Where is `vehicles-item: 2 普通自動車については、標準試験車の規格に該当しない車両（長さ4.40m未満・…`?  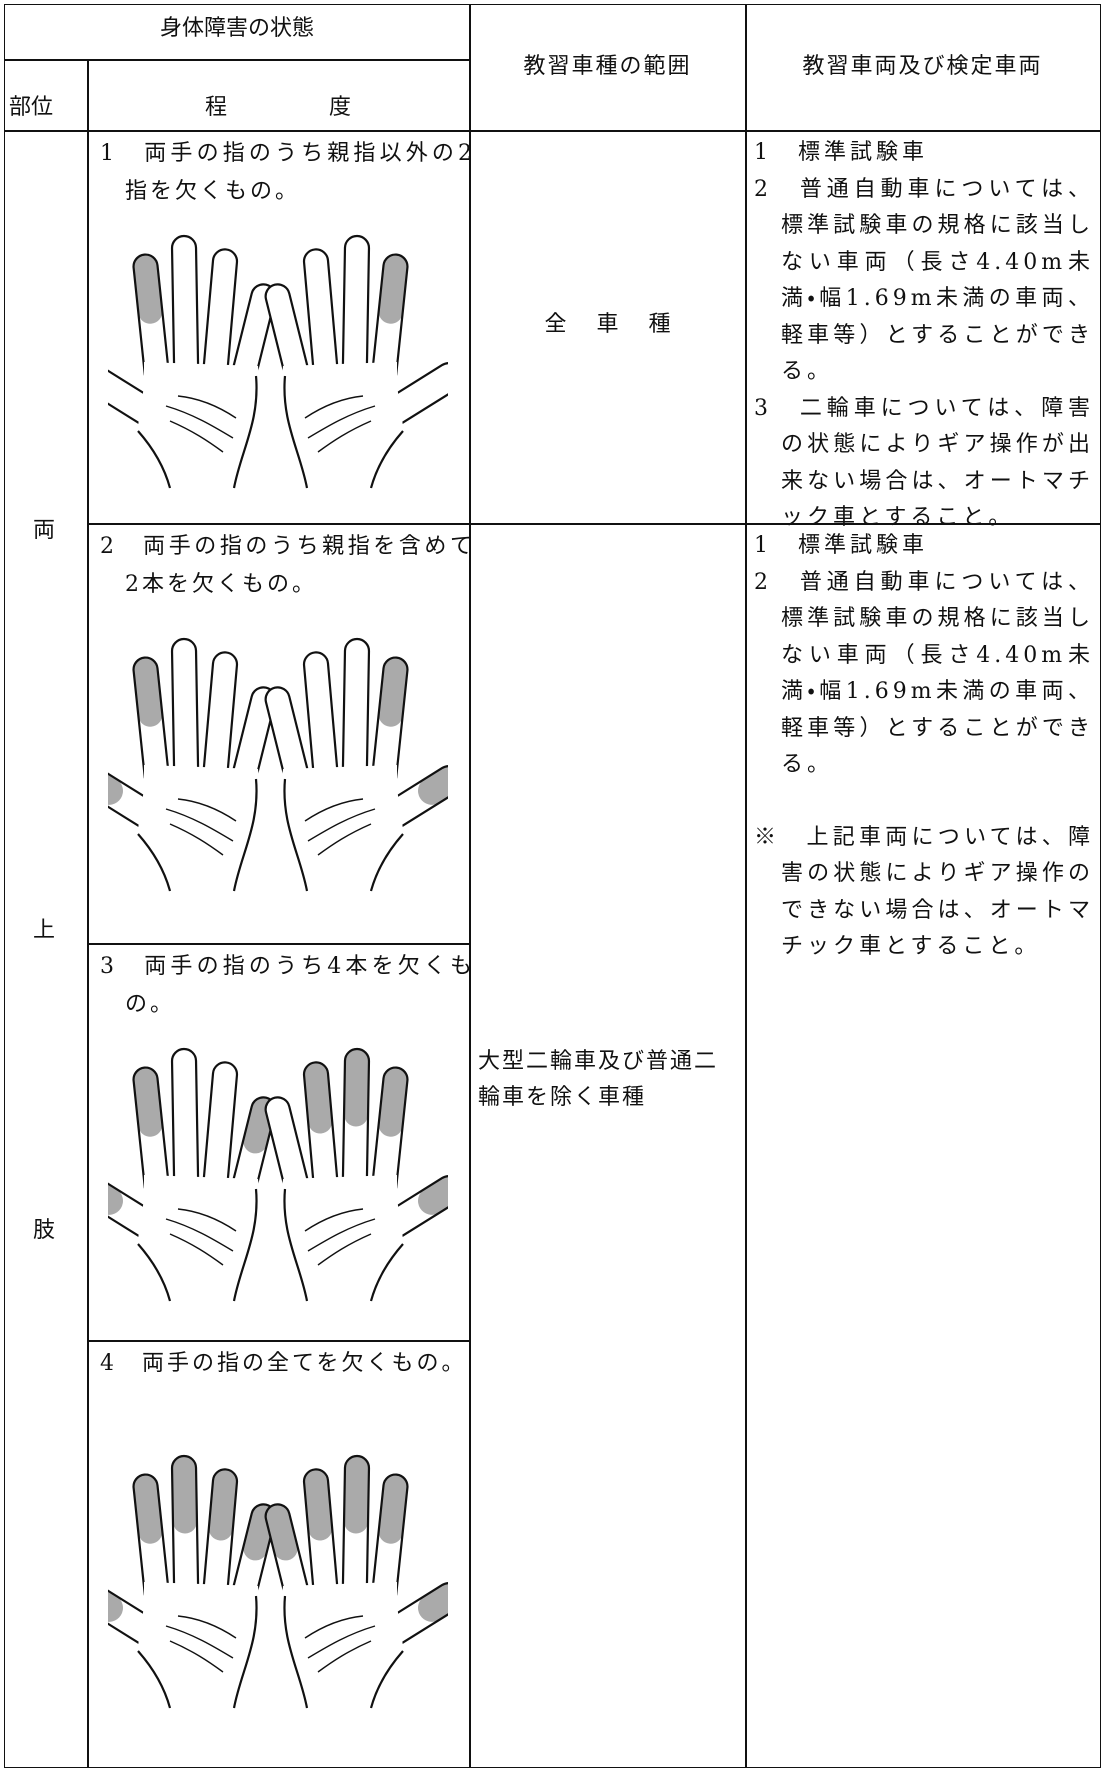 vehicles-item: 2 普通自動車については、標準試験車の規格に該当しない車両（長さ4.40m未満・… is located at coordinates (924, 673).